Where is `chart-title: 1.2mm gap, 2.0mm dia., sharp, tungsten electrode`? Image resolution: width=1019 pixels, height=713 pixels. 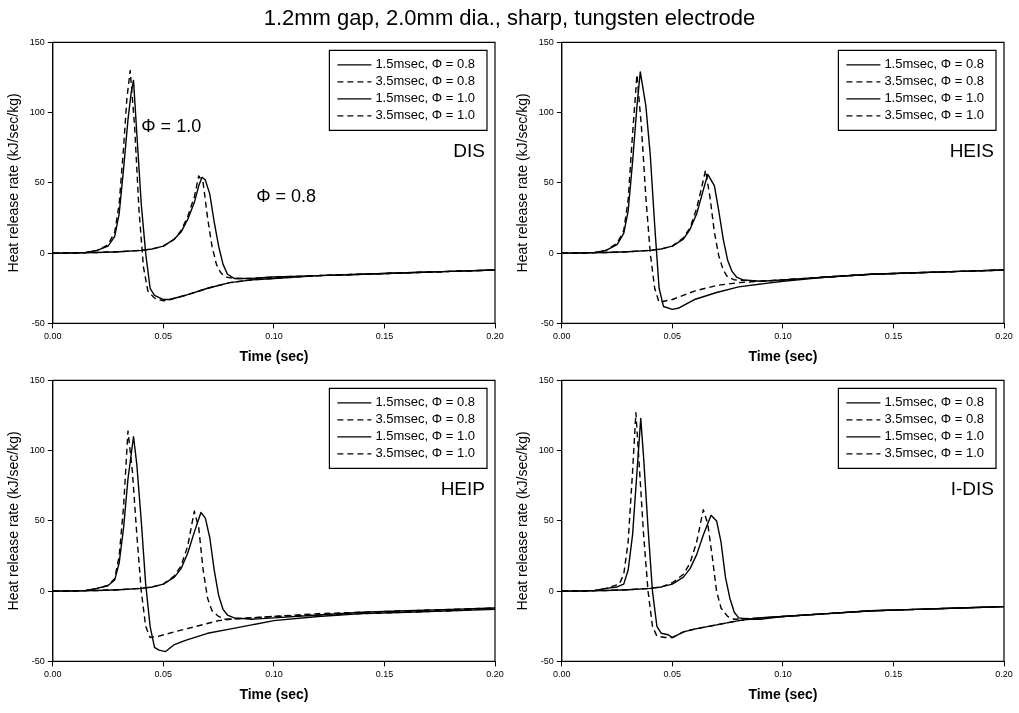 chart-title: 1.2mm gap, 2.0mm dia., sharp, tungsten electrode is located at coordinates (509, 18).